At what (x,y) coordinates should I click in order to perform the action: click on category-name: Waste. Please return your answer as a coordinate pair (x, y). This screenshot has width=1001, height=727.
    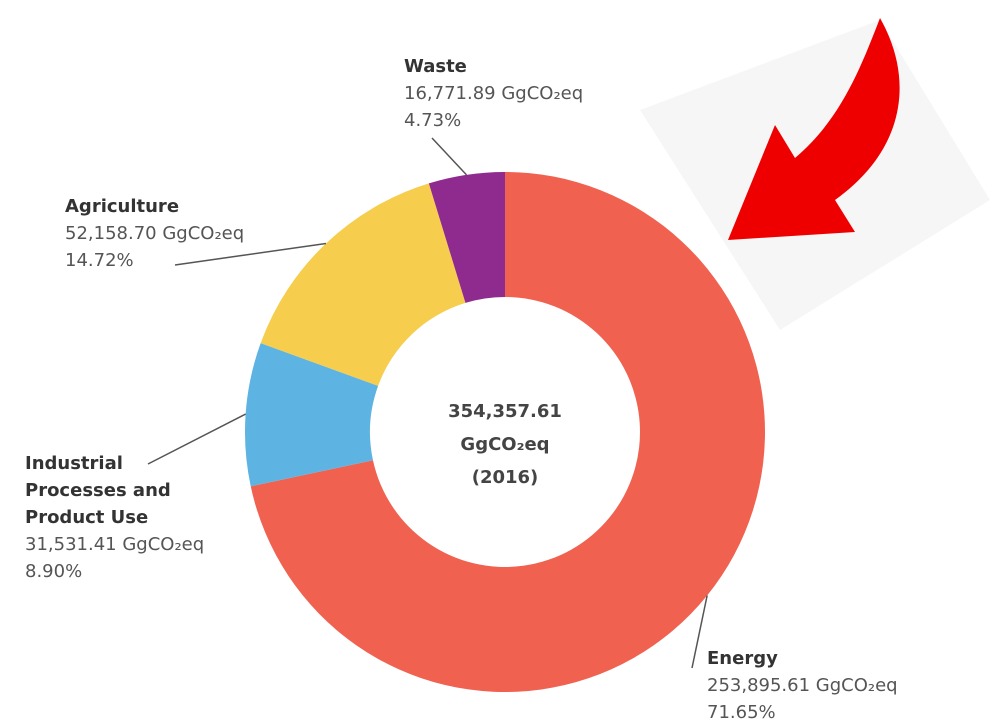
    Looking at the image, I should click on (435, 66).